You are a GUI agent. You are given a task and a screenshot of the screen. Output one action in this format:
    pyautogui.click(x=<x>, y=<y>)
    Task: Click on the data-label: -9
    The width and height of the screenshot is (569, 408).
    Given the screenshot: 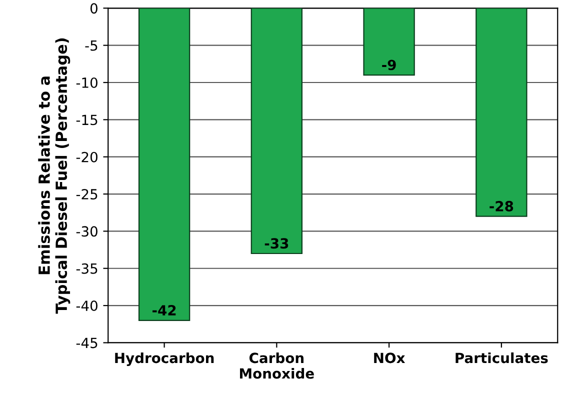 What is the action you would take?
    pyautogui.click(x=389, y=65)
    